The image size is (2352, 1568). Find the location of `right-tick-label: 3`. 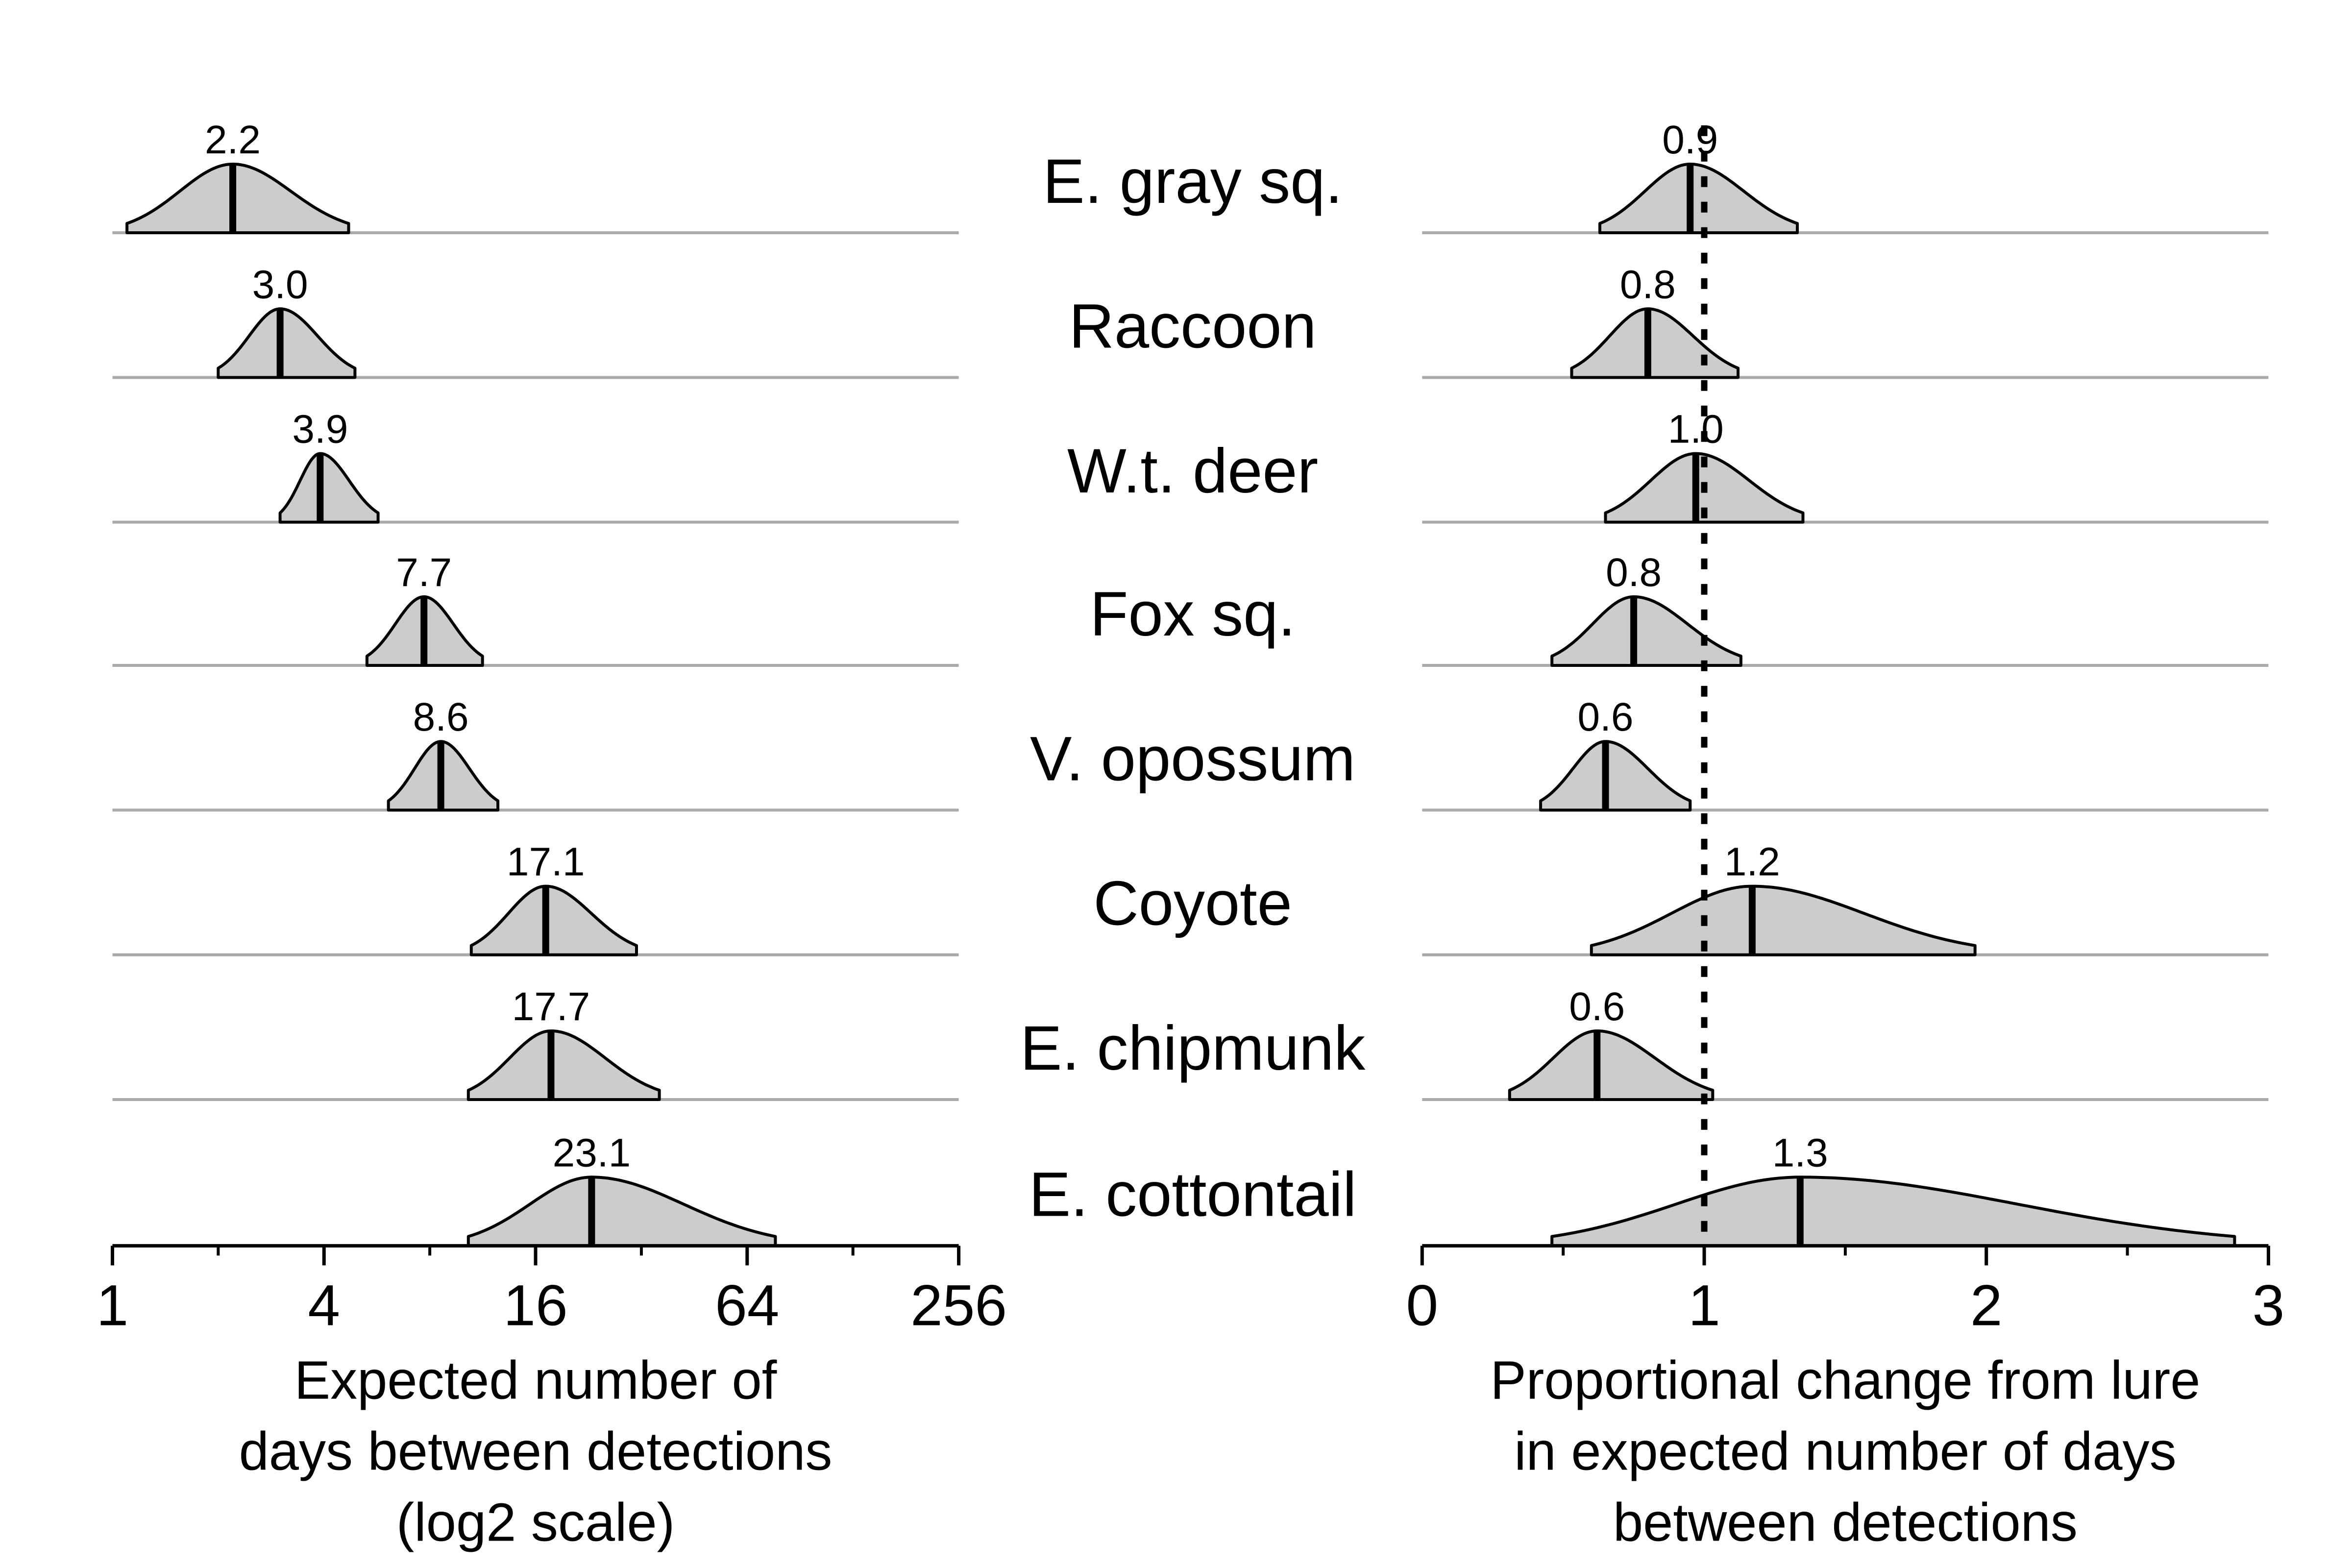

right-tick-label: 3 is located at coordinates (2269, 1305).